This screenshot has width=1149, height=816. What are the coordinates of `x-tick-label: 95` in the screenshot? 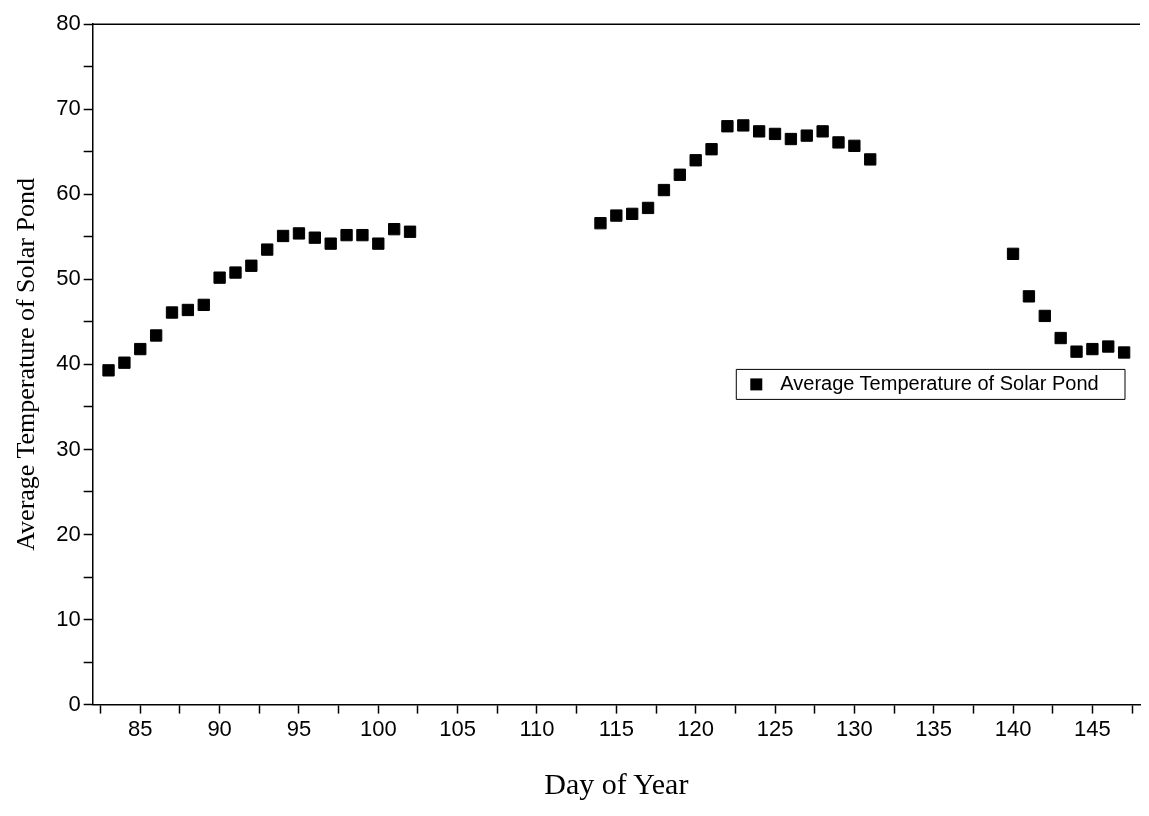 It's located at (299, 728).